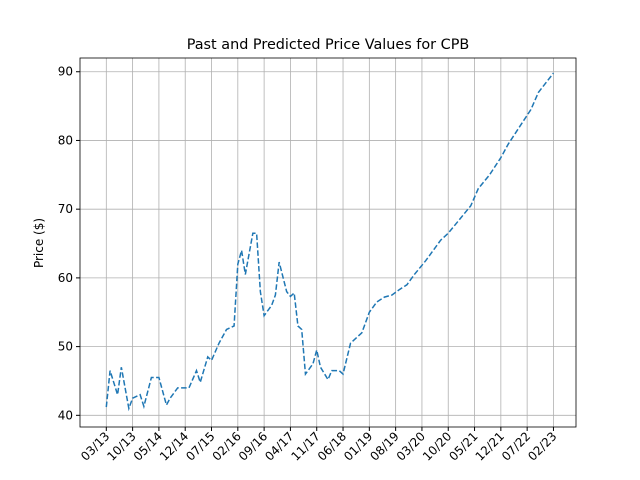 This screenshot has width=640, height=480. What do you see at coordinates (65, 72) in the screenshot?
I see `y-tick-label: 90` at bounding box center [65, 72].